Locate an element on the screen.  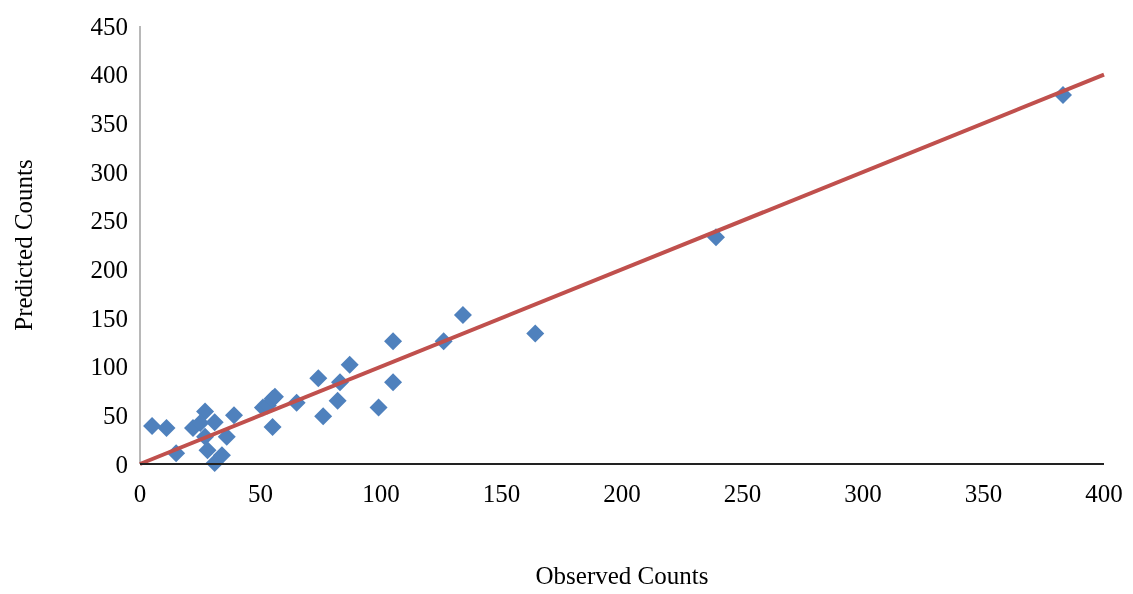
x-tick-label: 100 is located at coordinates (381, 493).